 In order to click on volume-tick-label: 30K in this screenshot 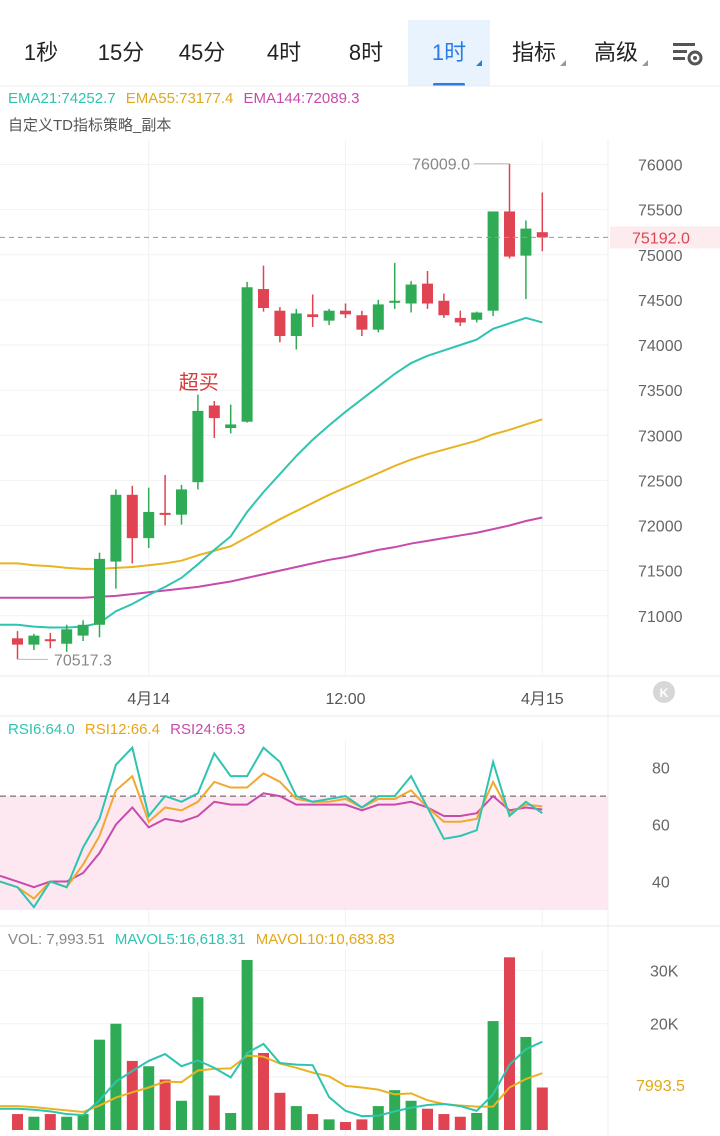, I will do `click(664, 972)`.